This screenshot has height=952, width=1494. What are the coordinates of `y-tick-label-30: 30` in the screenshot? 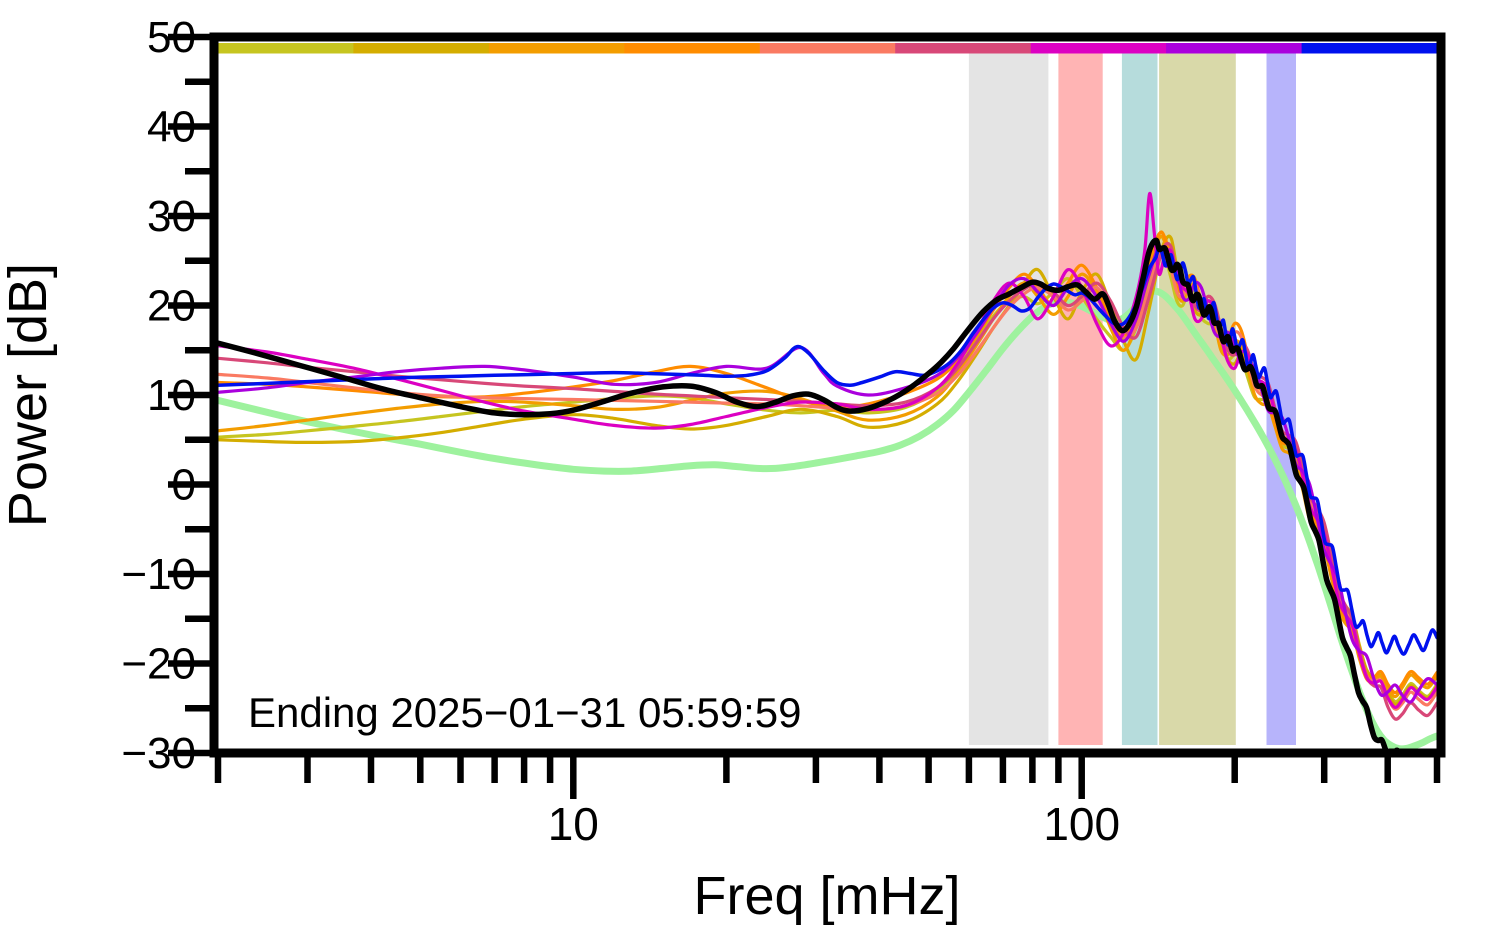 It's located at (171, 216).